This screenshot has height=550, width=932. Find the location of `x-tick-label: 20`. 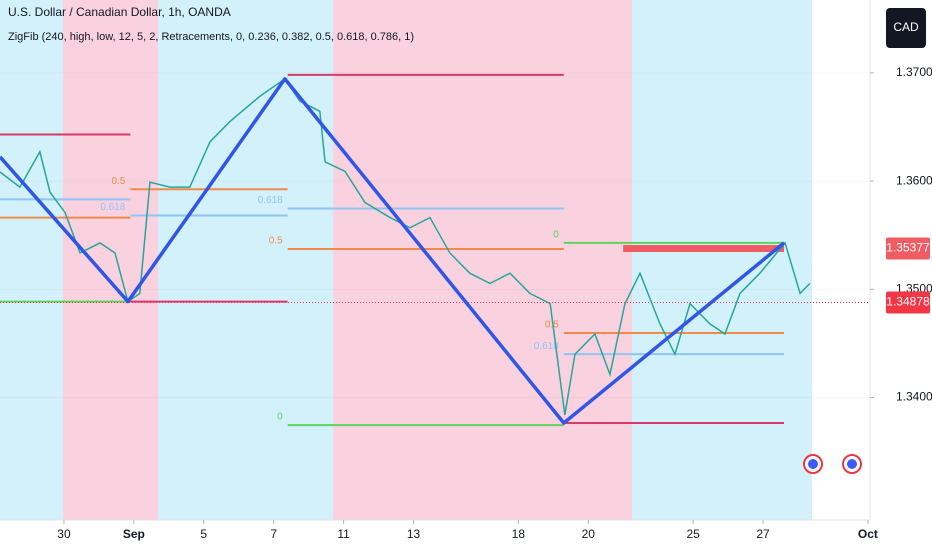

x-tick-label: 20 is located at coordinates (589, 534).